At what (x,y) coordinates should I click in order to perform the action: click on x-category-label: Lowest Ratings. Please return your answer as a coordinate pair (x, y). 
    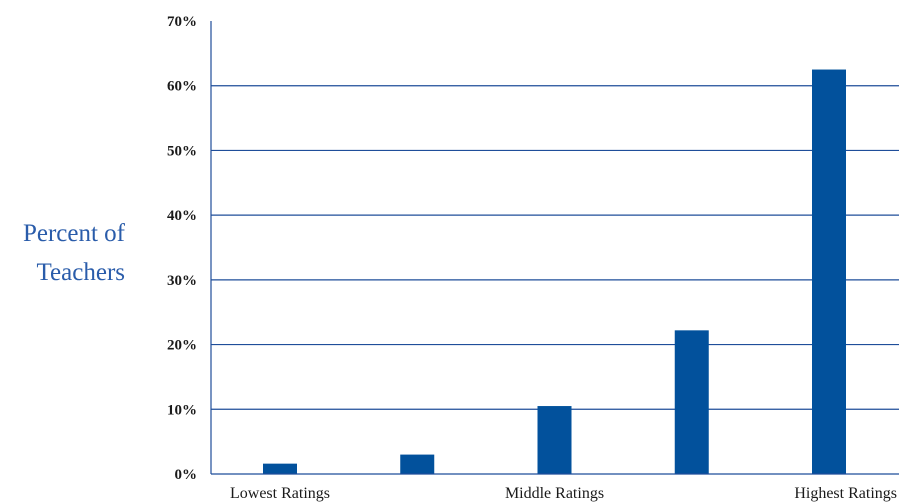
    Looking at the image, I should click on (280, 493).